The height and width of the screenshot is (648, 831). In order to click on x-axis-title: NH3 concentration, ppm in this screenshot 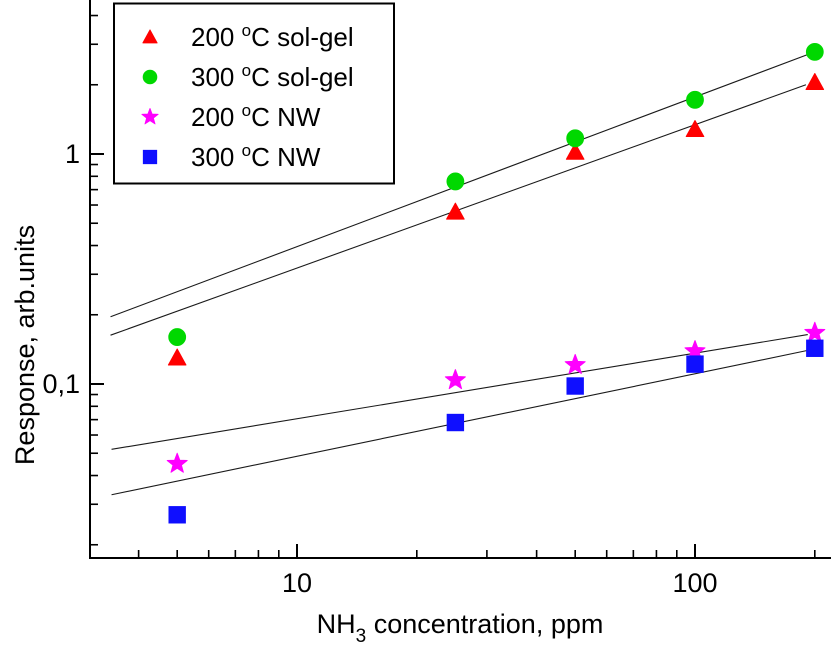, I will do `click(460, 628)`.